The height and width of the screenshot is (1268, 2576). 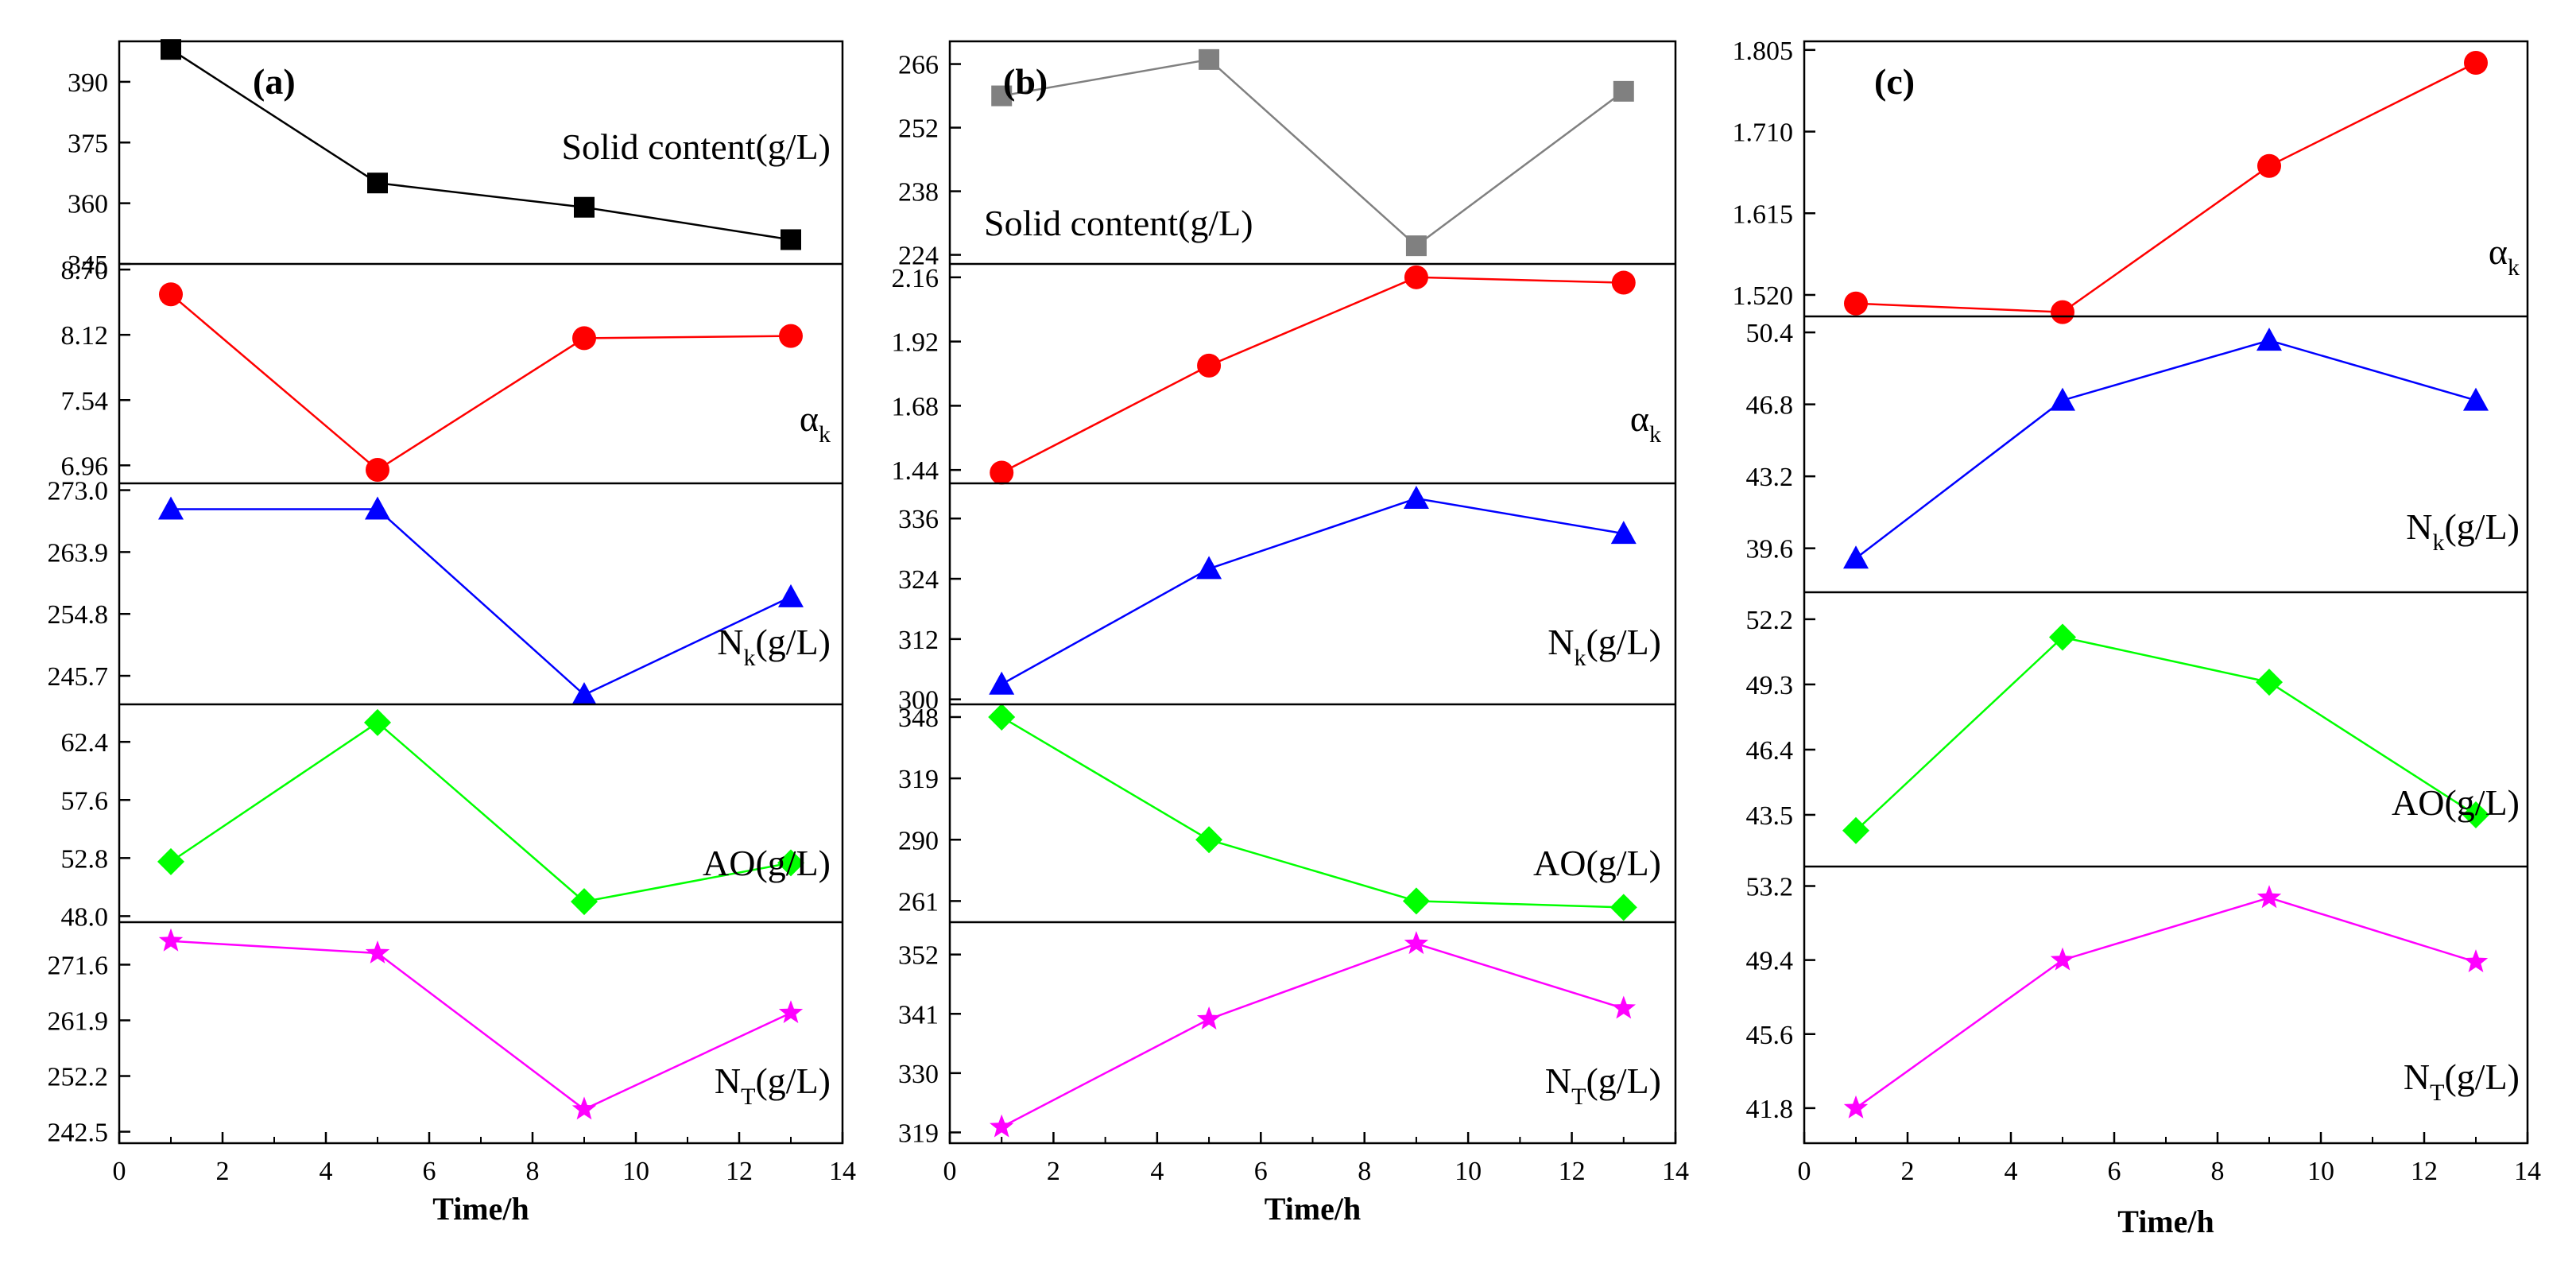 What do you see at coordinates (85, 917) in the screenshot?
I see `y-tick-label: 48.0` at bounding box center [85, 917].